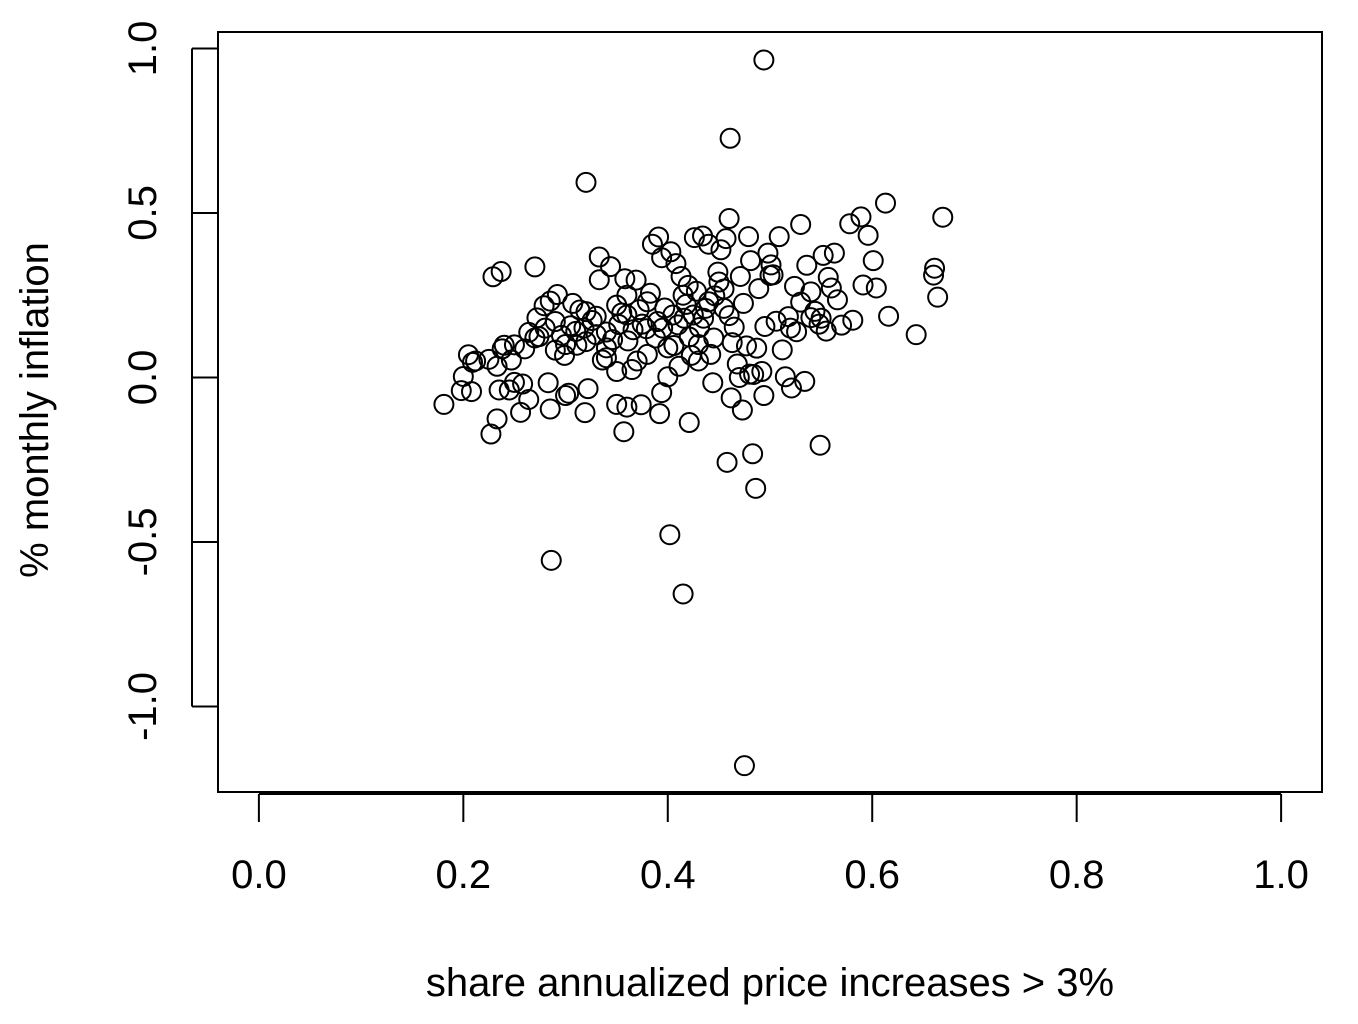  I want to click on x-tick-label: 0.0, so click(259, 875).